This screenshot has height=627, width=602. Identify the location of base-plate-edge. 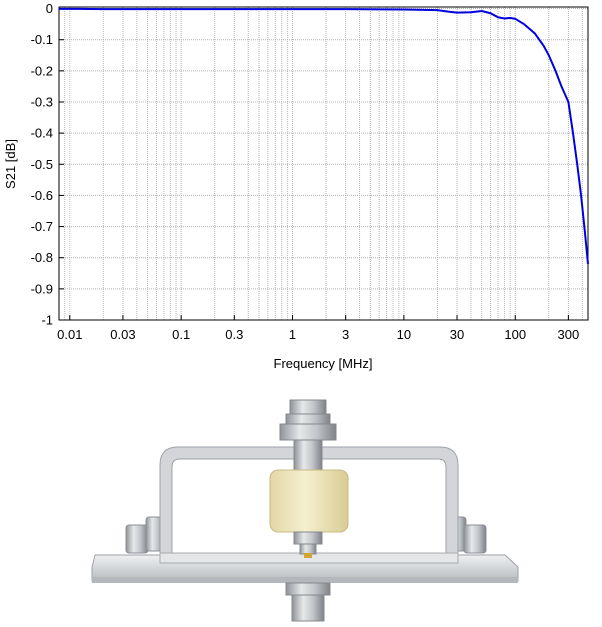
(305, 580).